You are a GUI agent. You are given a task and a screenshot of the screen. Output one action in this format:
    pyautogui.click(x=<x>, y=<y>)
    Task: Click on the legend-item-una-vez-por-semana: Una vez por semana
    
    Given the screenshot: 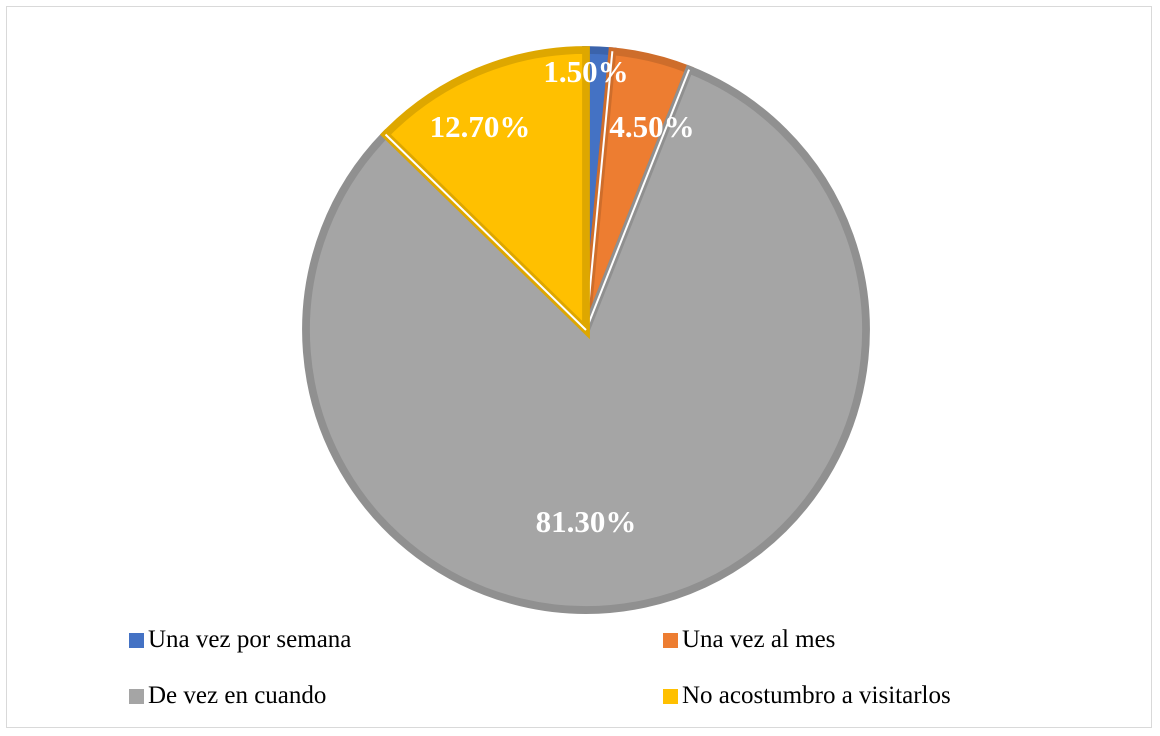 What is the action you would take?
    pyautogui.click(x=240, y=640)
    